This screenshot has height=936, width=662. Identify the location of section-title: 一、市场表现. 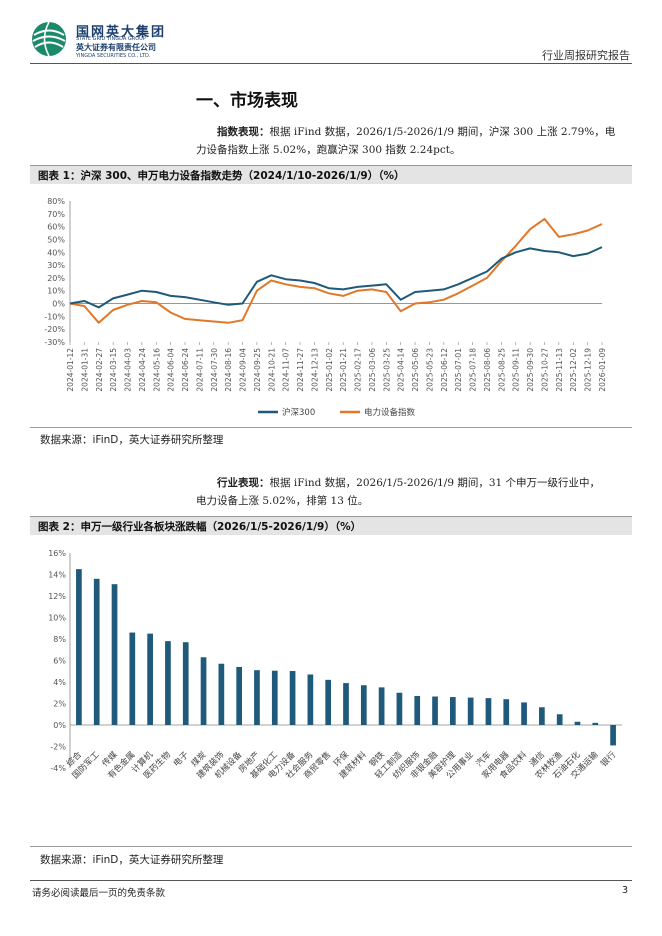
(247, 101).